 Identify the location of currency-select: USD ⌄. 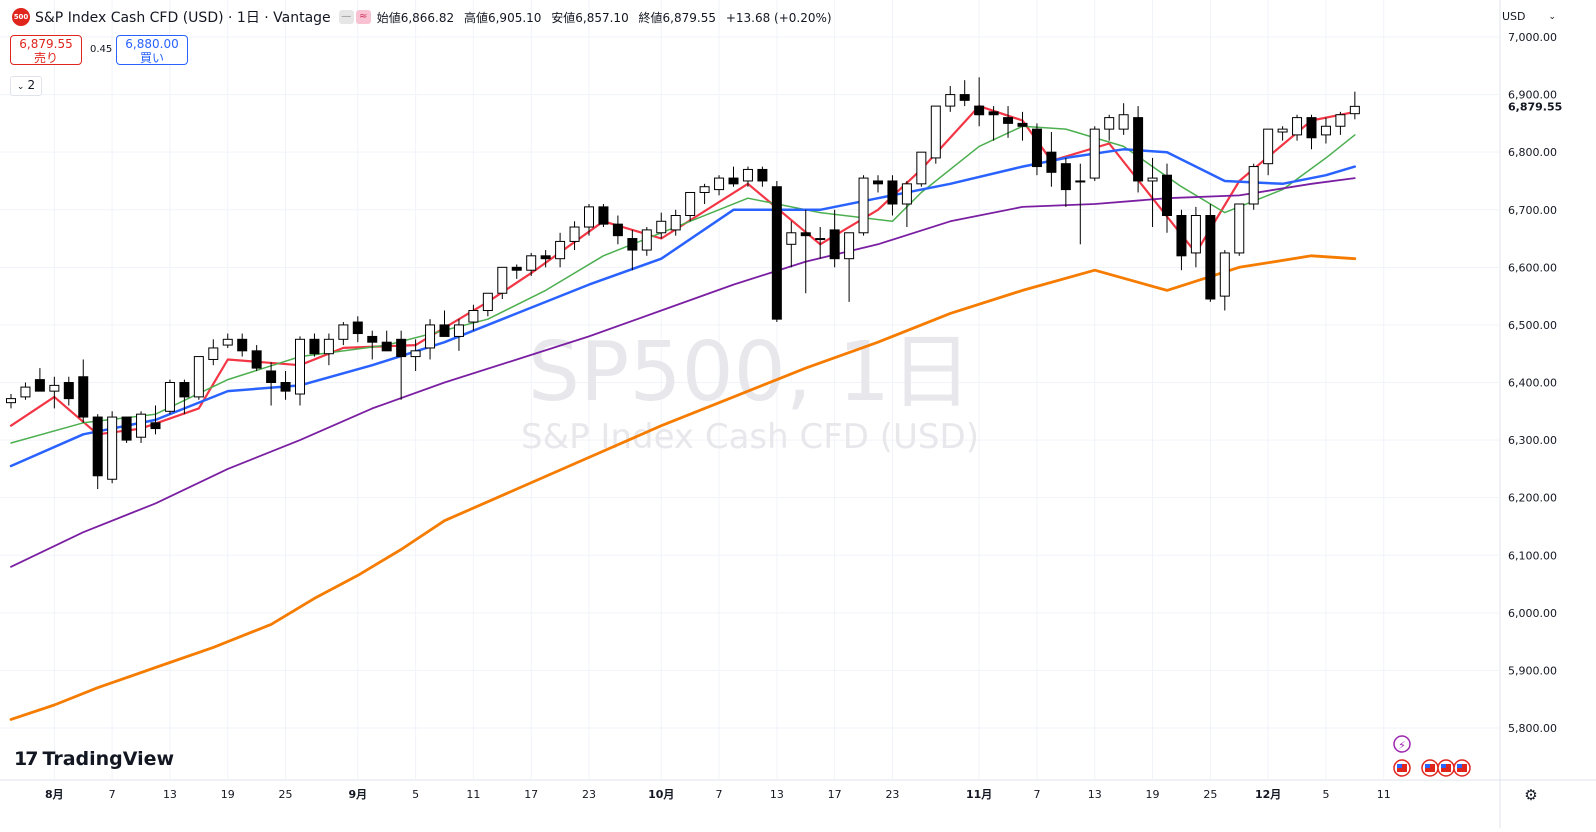
(1532, 17).